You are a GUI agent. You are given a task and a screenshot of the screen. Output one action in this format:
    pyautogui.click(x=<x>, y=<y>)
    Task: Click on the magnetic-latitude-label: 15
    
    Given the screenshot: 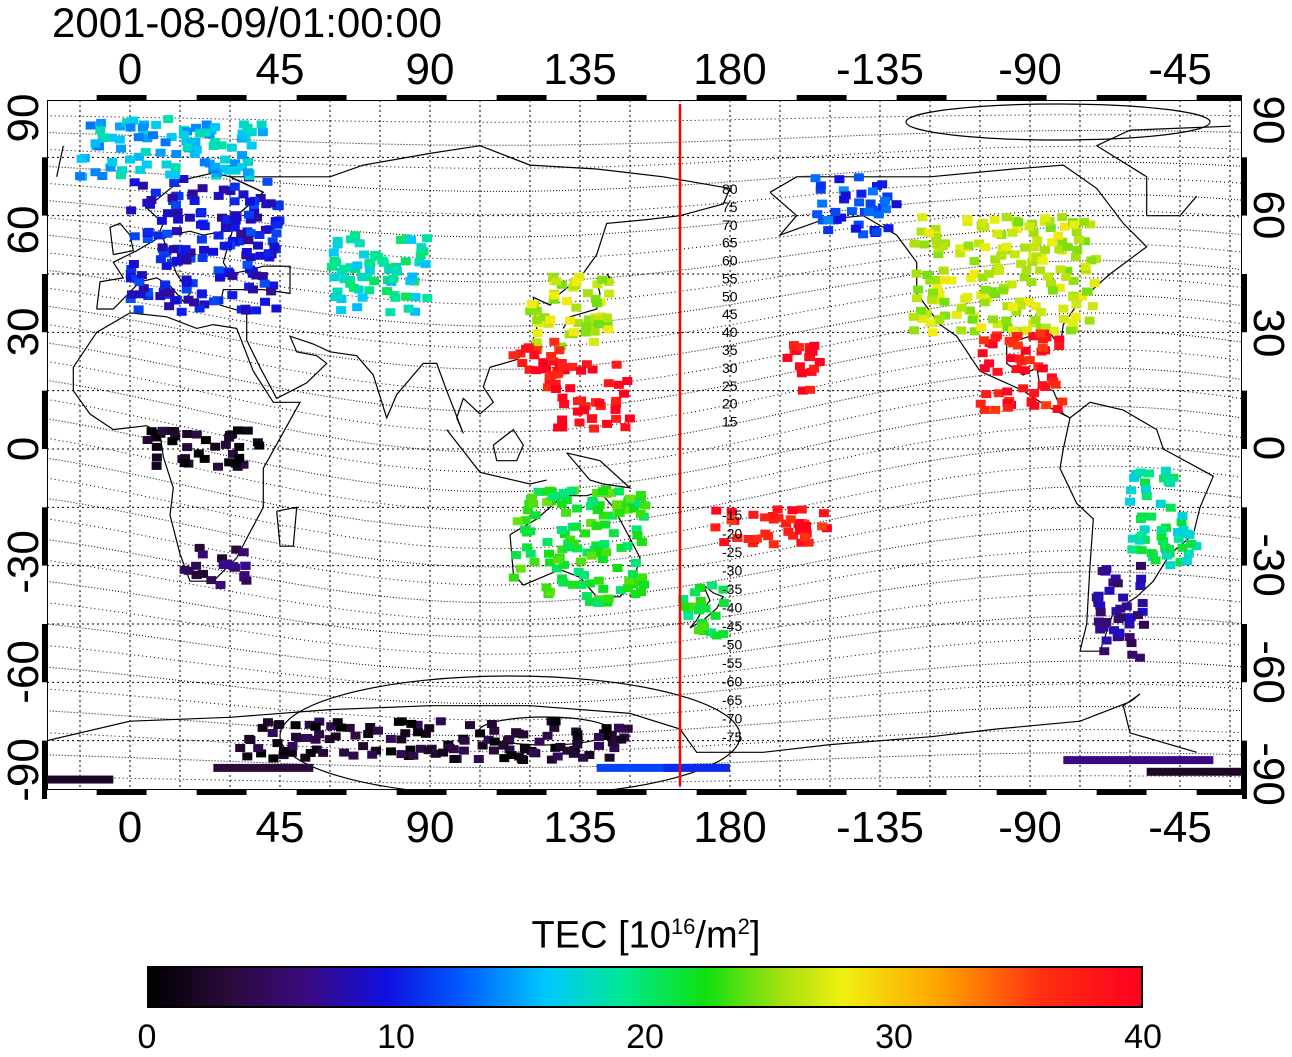 What is the action you would take?
    pyautogui.click(x=730, y=422)
    